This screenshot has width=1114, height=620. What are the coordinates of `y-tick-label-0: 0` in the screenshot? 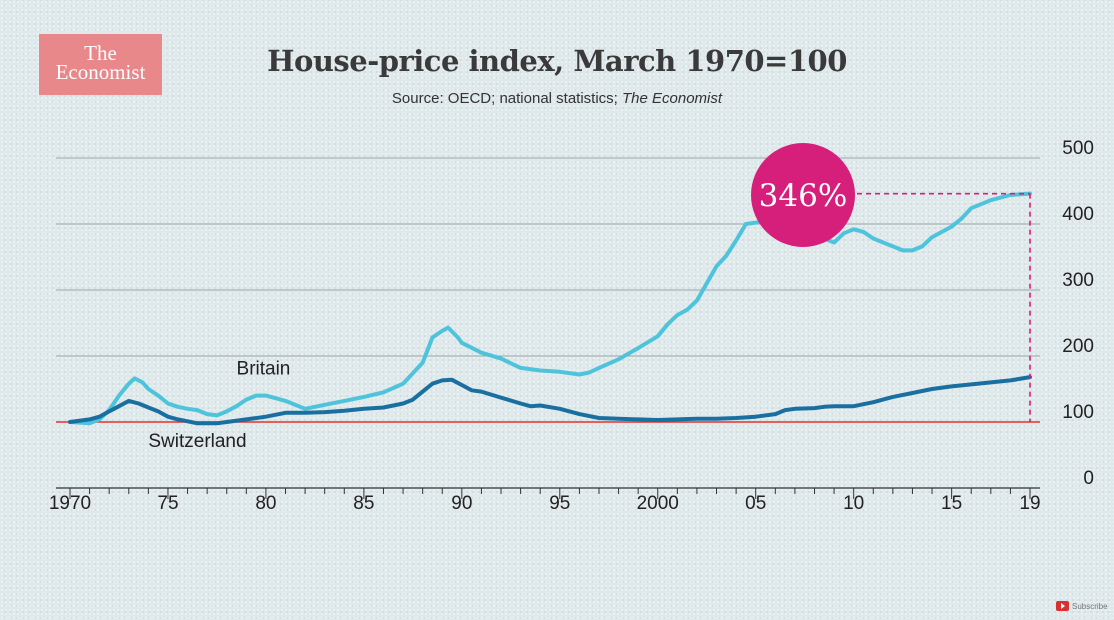 It's located at (1088, 478).